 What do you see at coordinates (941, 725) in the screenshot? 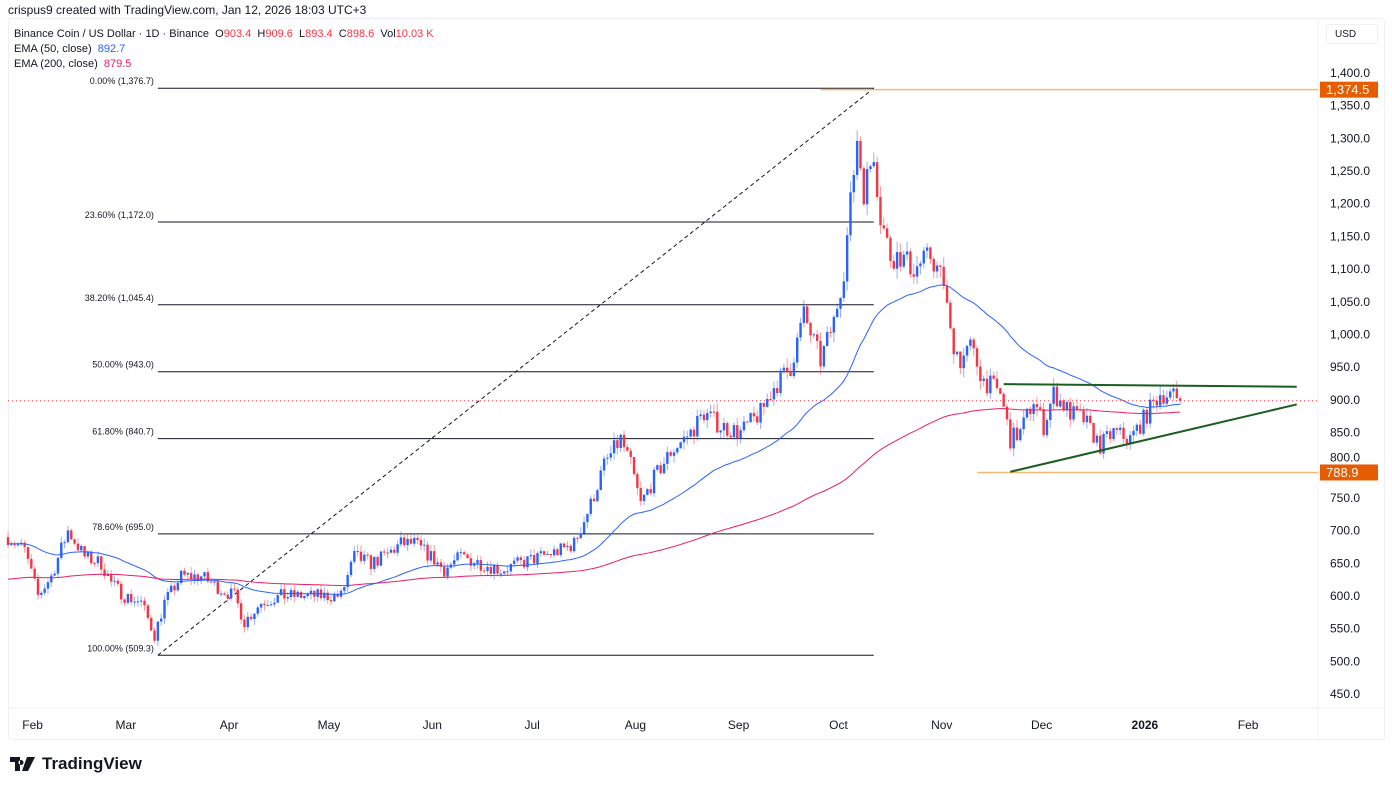
I see `x-tick-label: Nov` at bounding box center [941, 725].